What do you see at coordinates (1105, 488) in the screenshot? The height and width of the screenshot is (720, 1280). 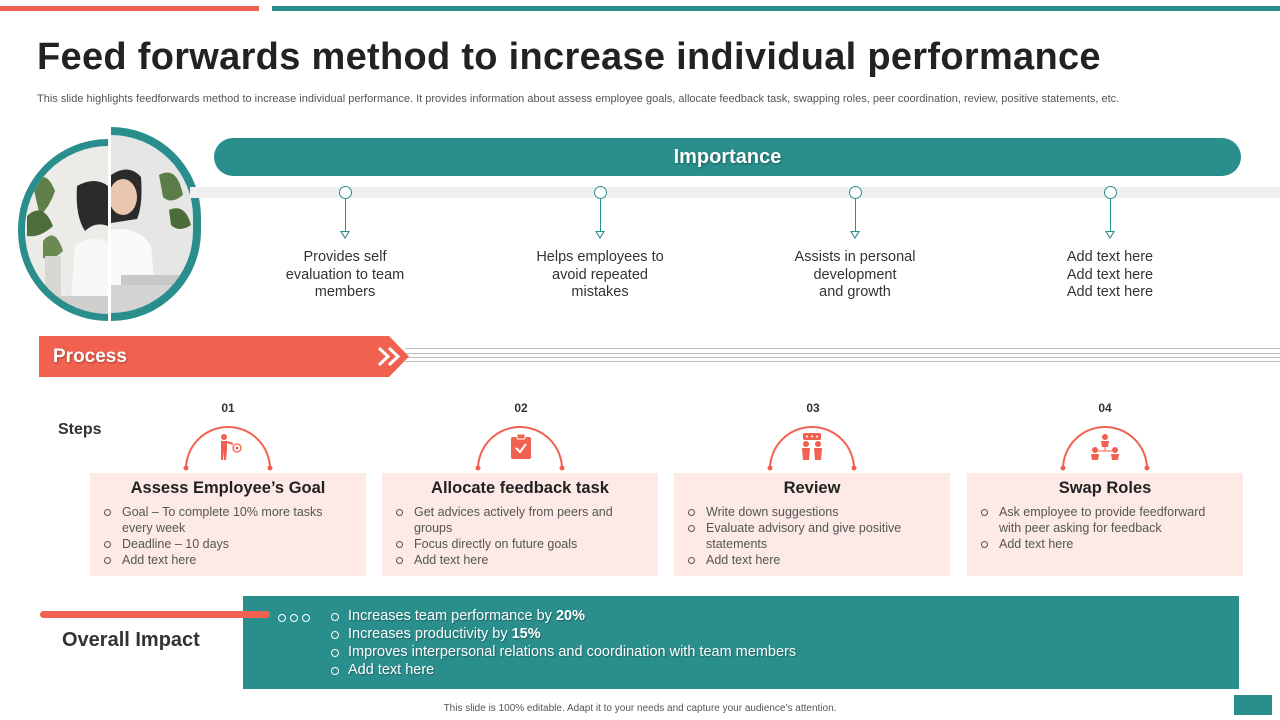 I see `step-title: Swap Roles` at bounding box center [1105, 488].